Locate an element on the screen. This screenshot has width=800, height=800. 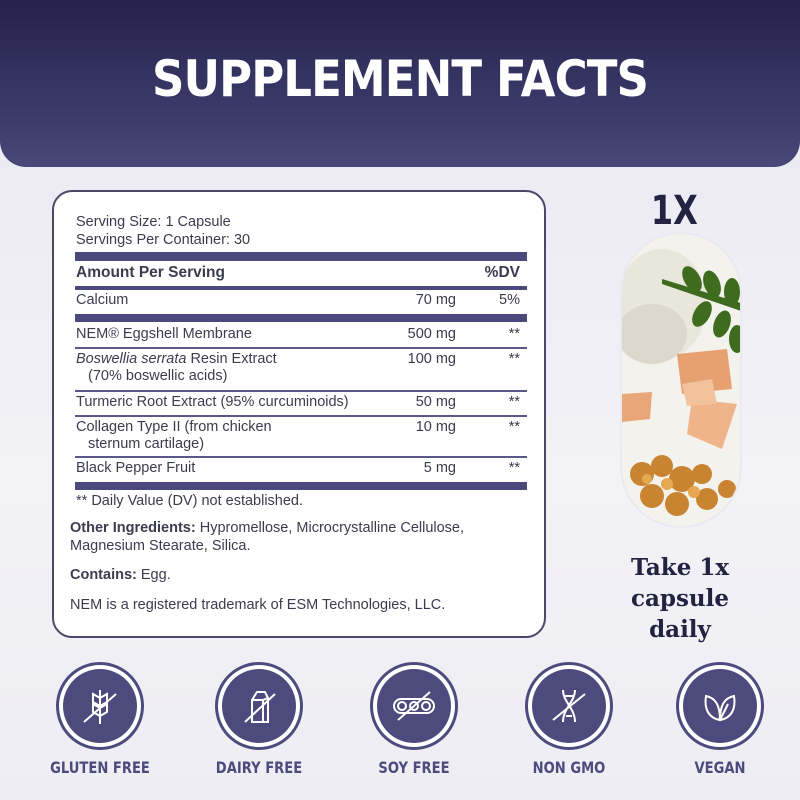
dv-header: %DV is located at coordinates (502, 272).